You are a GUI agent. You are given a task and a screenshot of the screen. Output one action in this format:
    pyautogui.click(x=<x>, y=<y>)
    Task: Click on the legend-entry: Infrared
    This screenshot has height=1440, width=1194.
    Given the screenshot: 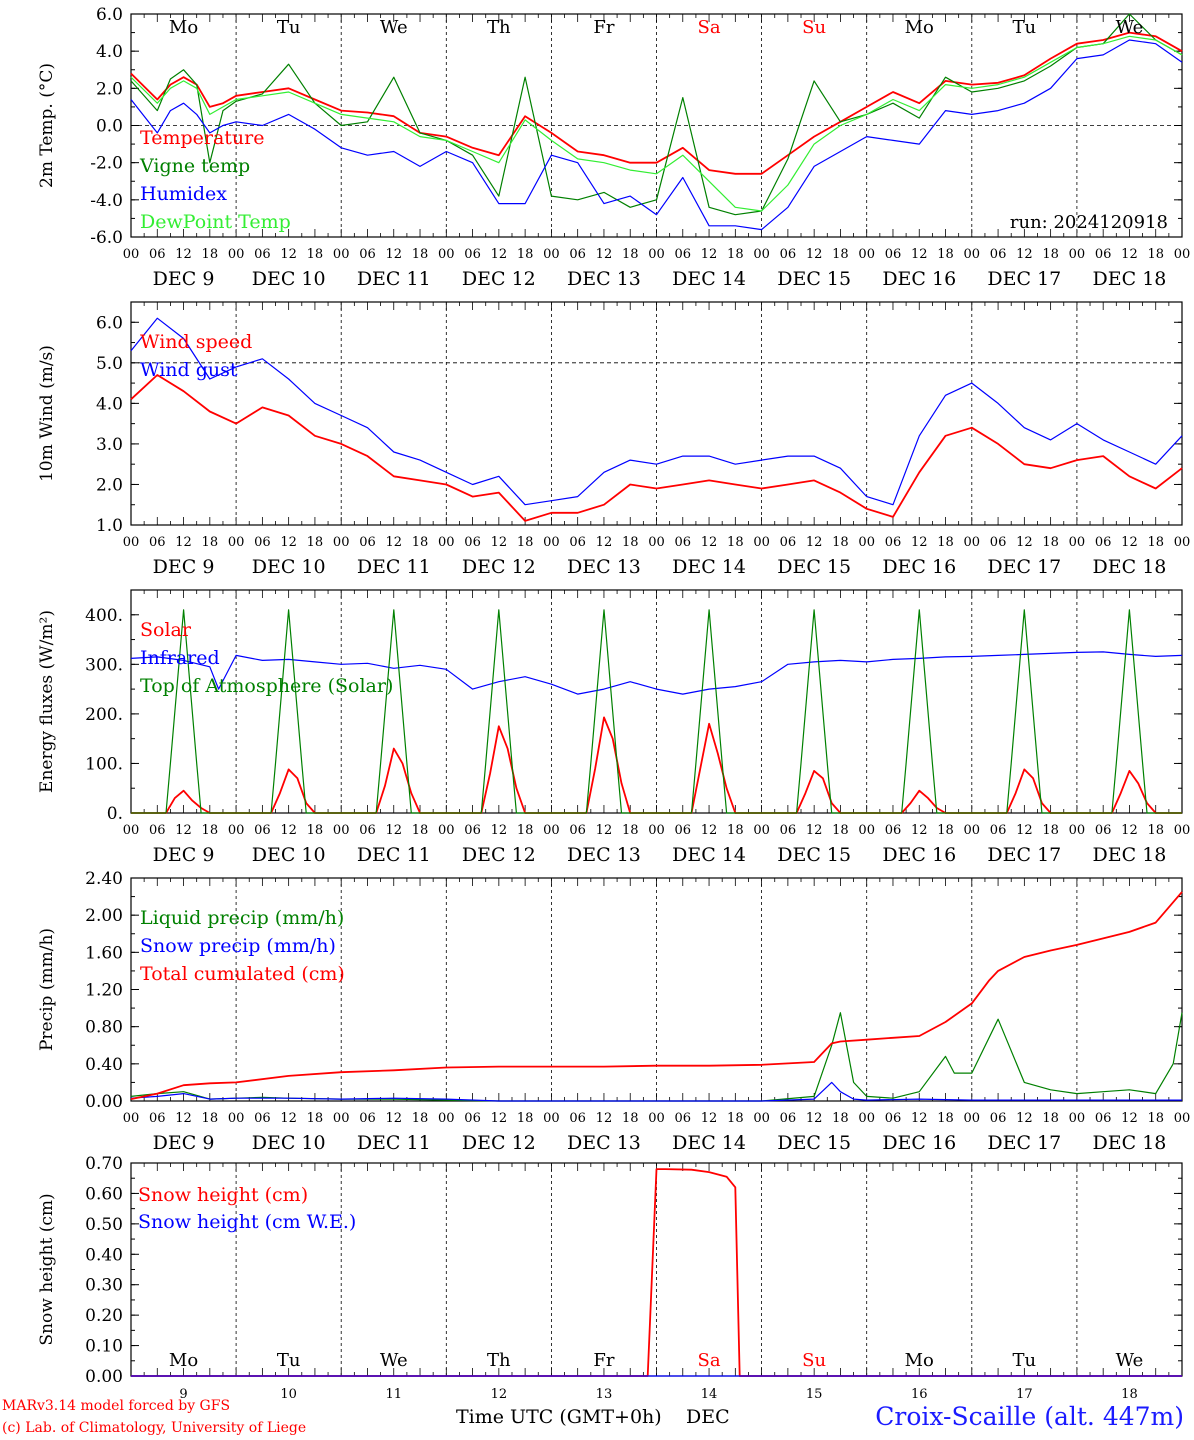 What is the action you would take?
    pyautogui.click(x=180, y=658)
    